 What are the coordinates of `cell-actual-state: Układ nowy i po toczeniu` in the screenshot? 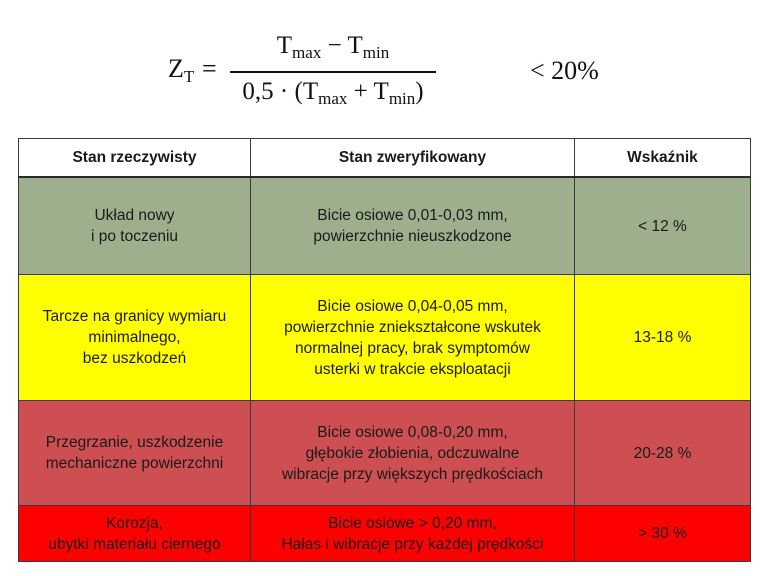 It's located at (134, 225).